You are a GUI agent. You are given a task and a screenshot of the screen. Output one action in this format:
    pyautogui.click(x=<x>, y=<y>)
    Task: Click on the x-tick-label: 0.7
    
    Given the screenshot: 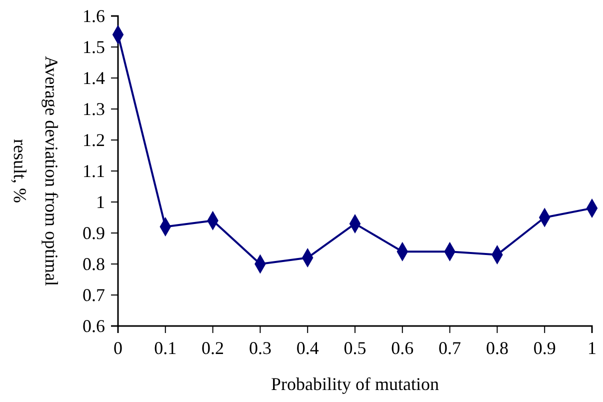 What is the action you would take?
    pyautogui.click(x=450, y=348)
    